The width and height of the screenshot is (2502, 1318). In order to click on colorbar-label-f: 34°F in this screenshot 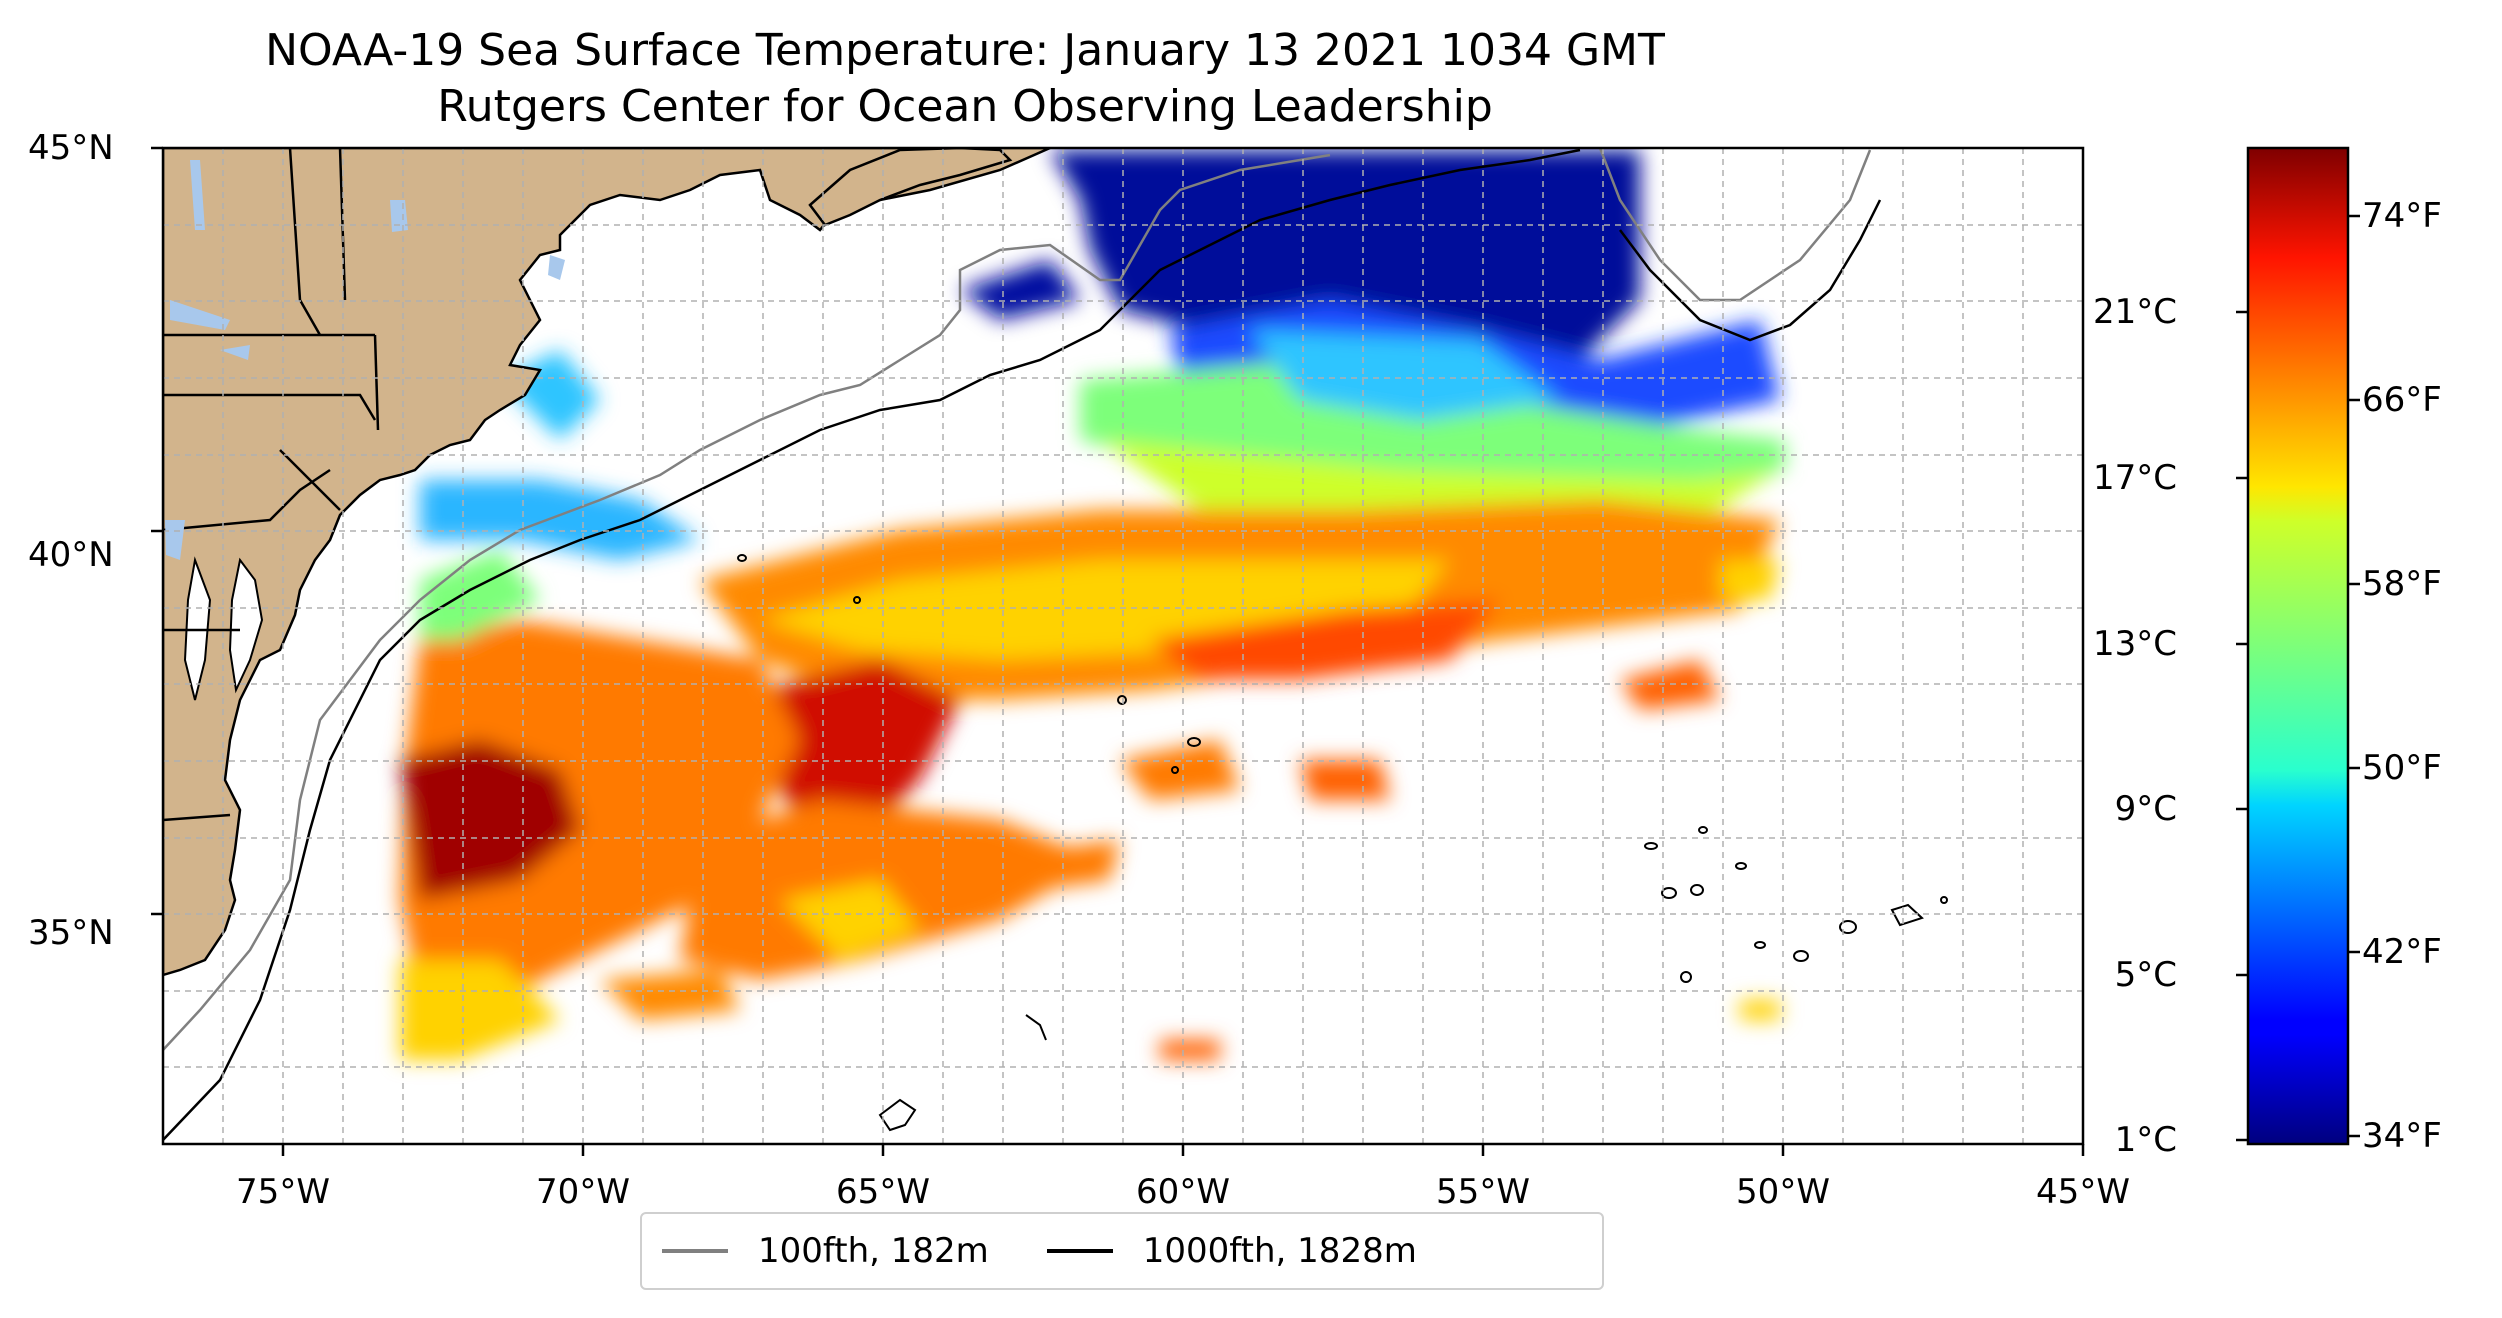, I will do `click(2402, 1136)`.